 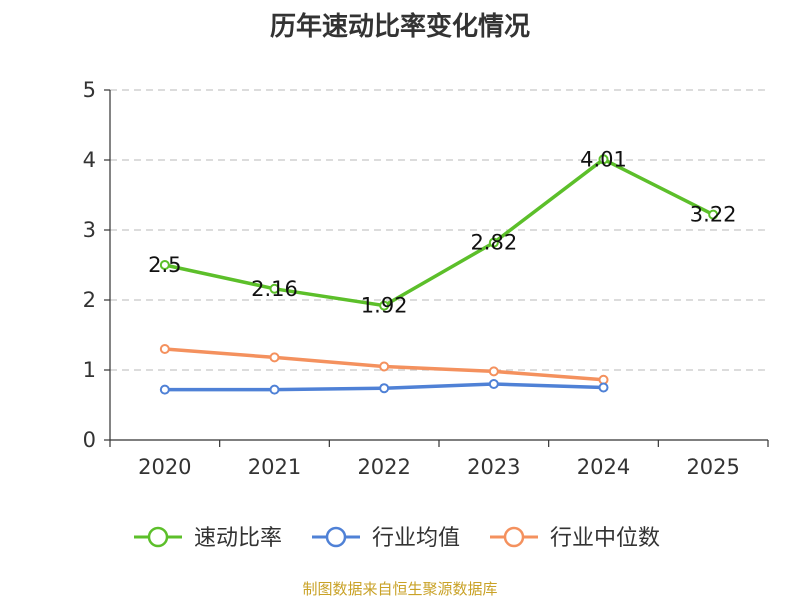 I want to click on y-tick-label: 2, so click(x=89, y=300).